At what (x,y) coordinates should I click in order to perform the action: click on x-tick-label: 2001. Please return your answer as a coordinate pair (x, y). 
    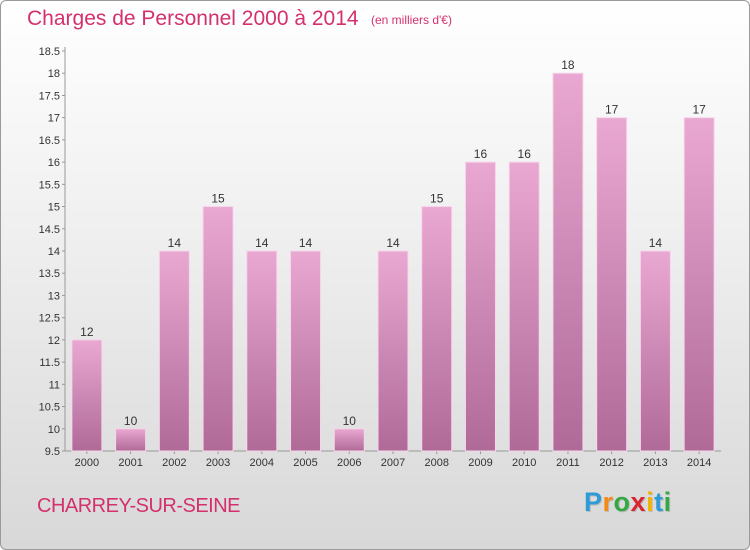
    Looking at the image, I should click on (130, 463).